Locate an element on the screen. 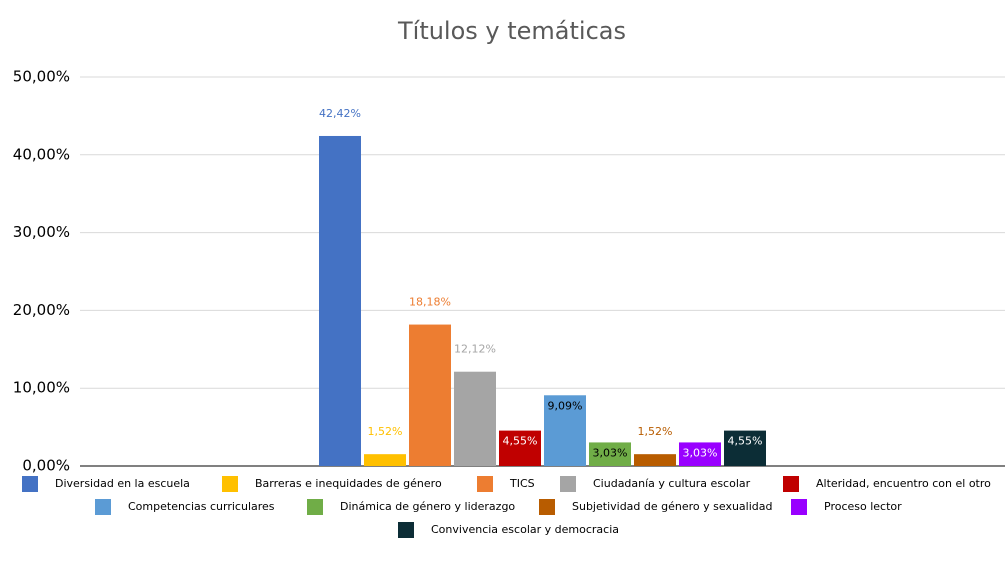  data-label: 18,18% is located at coordinates (430, 302).